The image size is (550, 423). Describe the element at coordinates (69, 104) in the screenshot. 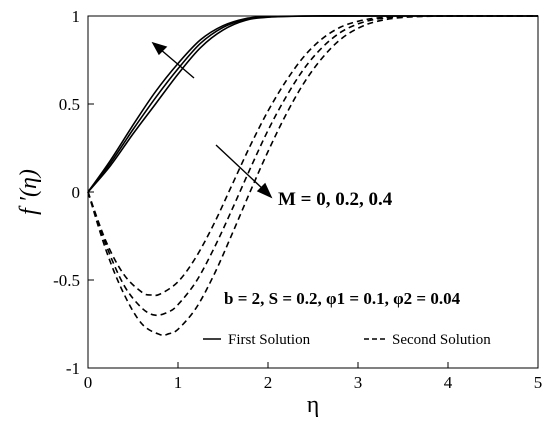

I see `y-tick-label: 0.5` at that location.